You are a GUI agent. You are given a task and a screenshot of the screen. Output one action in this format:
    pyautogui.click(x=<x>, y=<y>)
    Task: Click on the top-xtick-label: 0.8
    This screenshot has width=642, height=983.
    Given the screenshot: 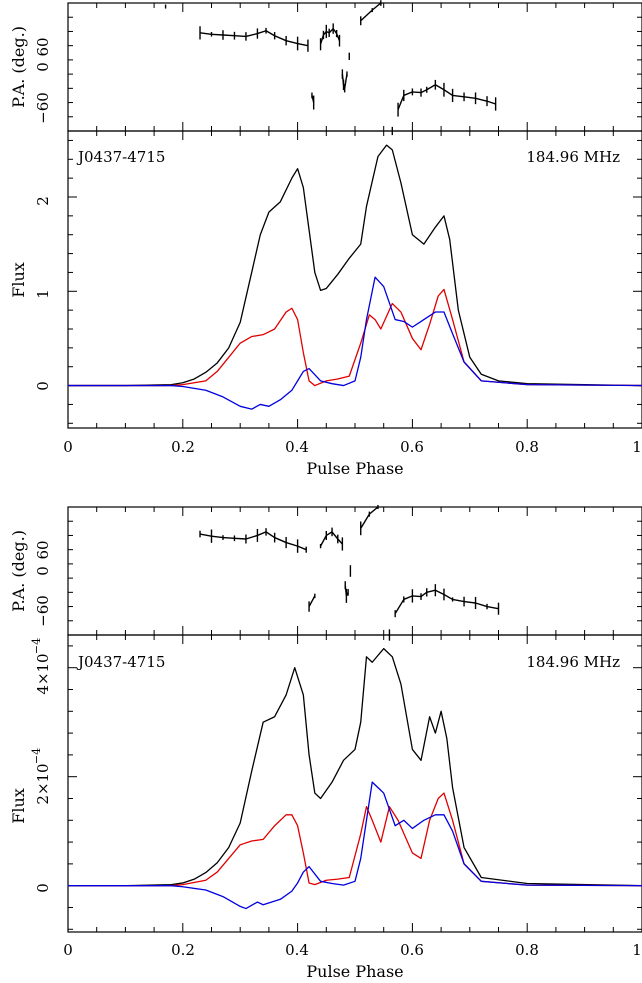 What is the action you would take?
    pyautogui.click(x=527, y=447)
    